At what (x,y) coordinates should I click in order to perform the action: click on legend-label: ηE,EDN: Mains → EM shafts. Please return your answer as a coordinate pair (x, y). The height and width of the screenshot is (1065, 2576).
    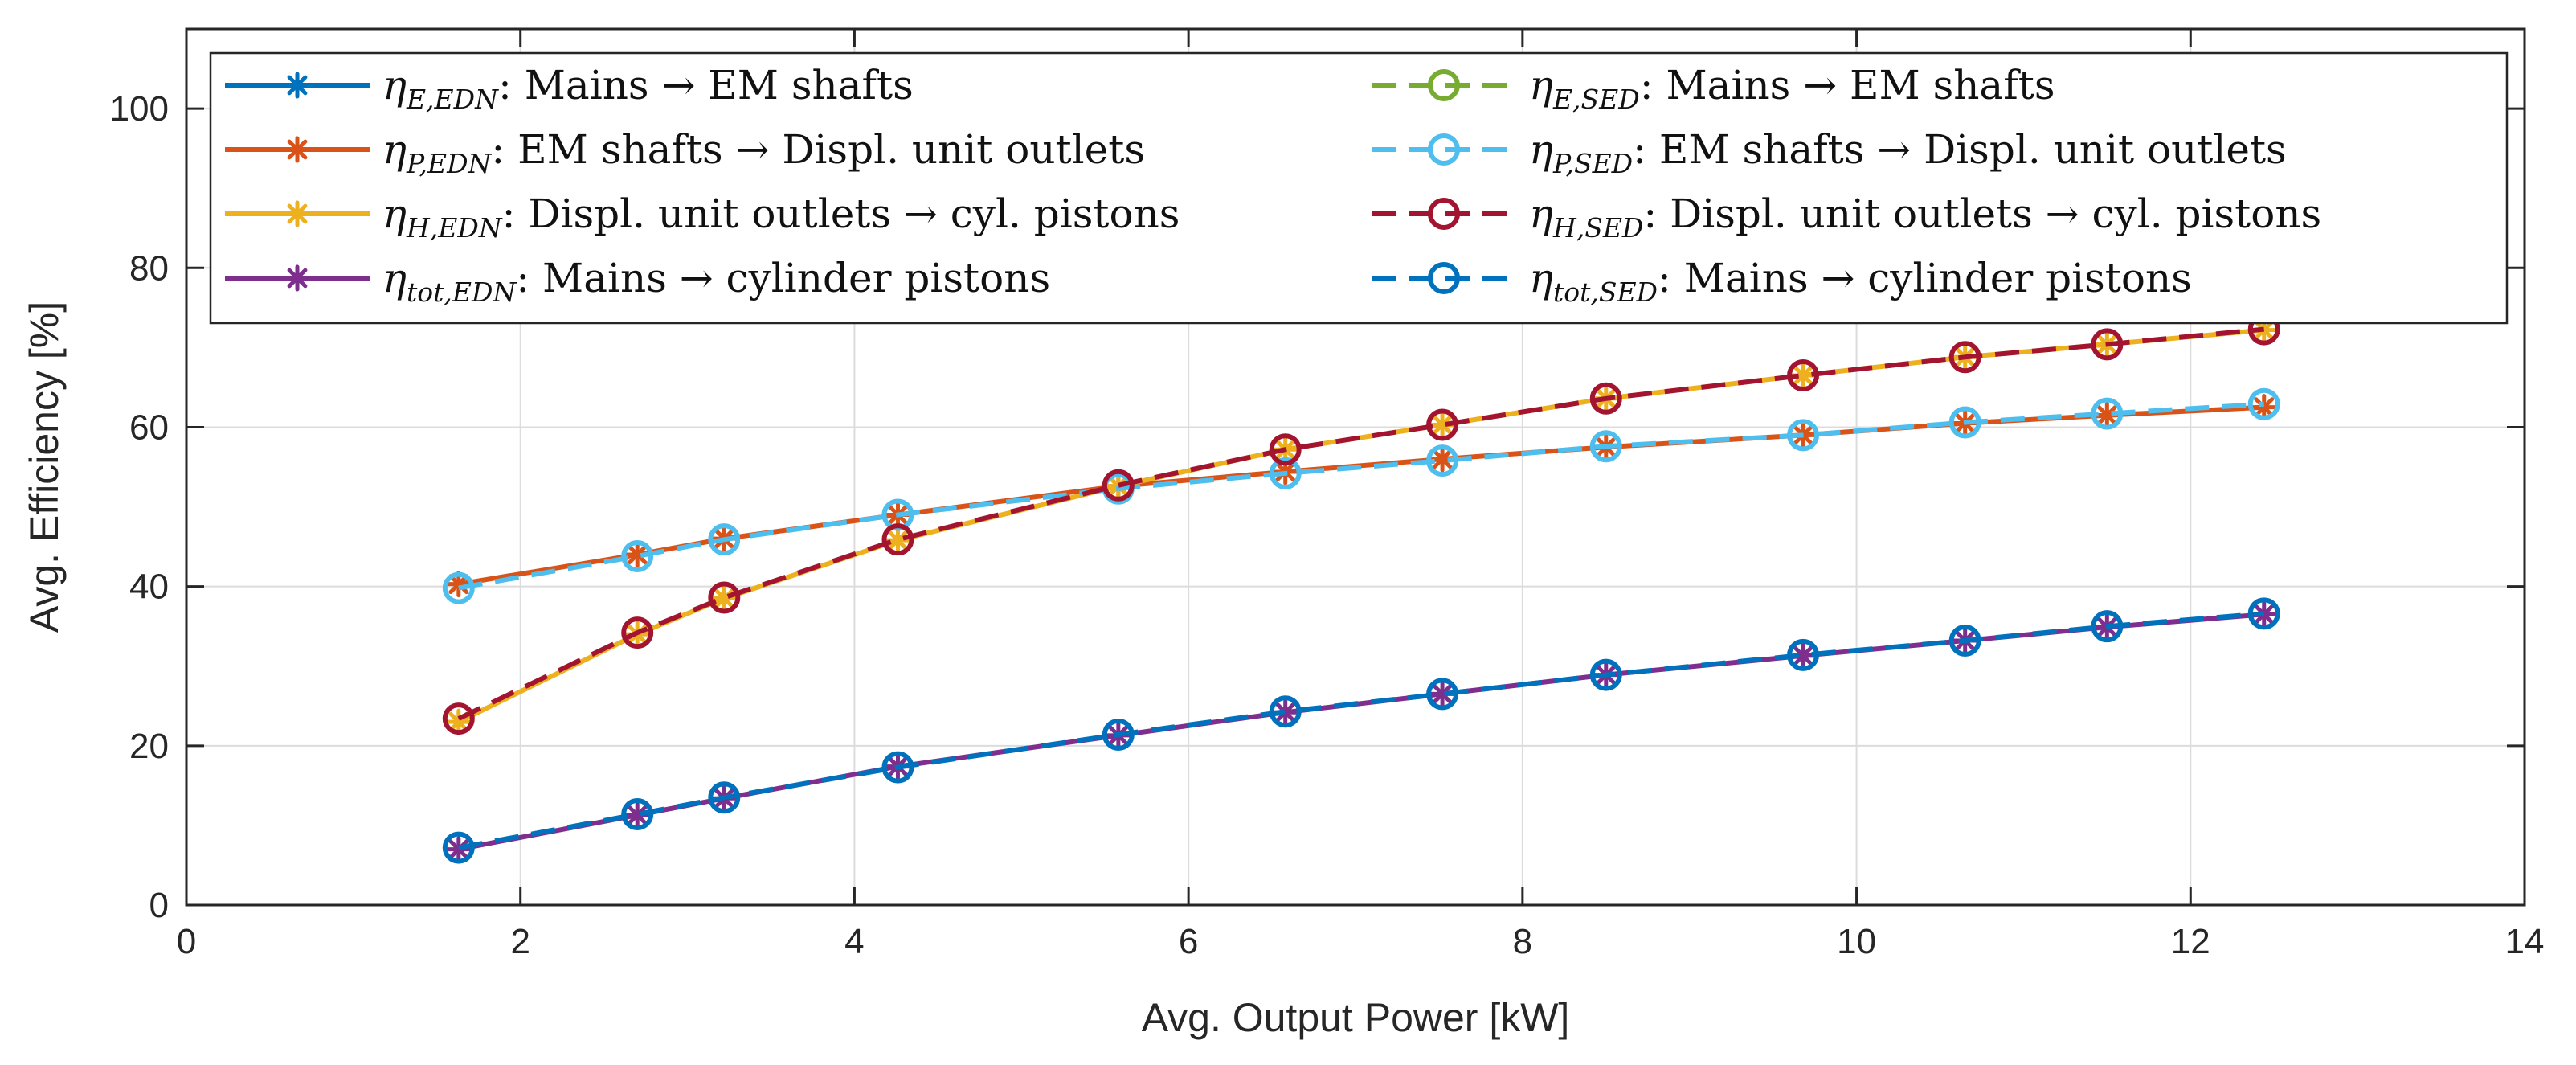
    Looking at the image, I should click on (648, 88).